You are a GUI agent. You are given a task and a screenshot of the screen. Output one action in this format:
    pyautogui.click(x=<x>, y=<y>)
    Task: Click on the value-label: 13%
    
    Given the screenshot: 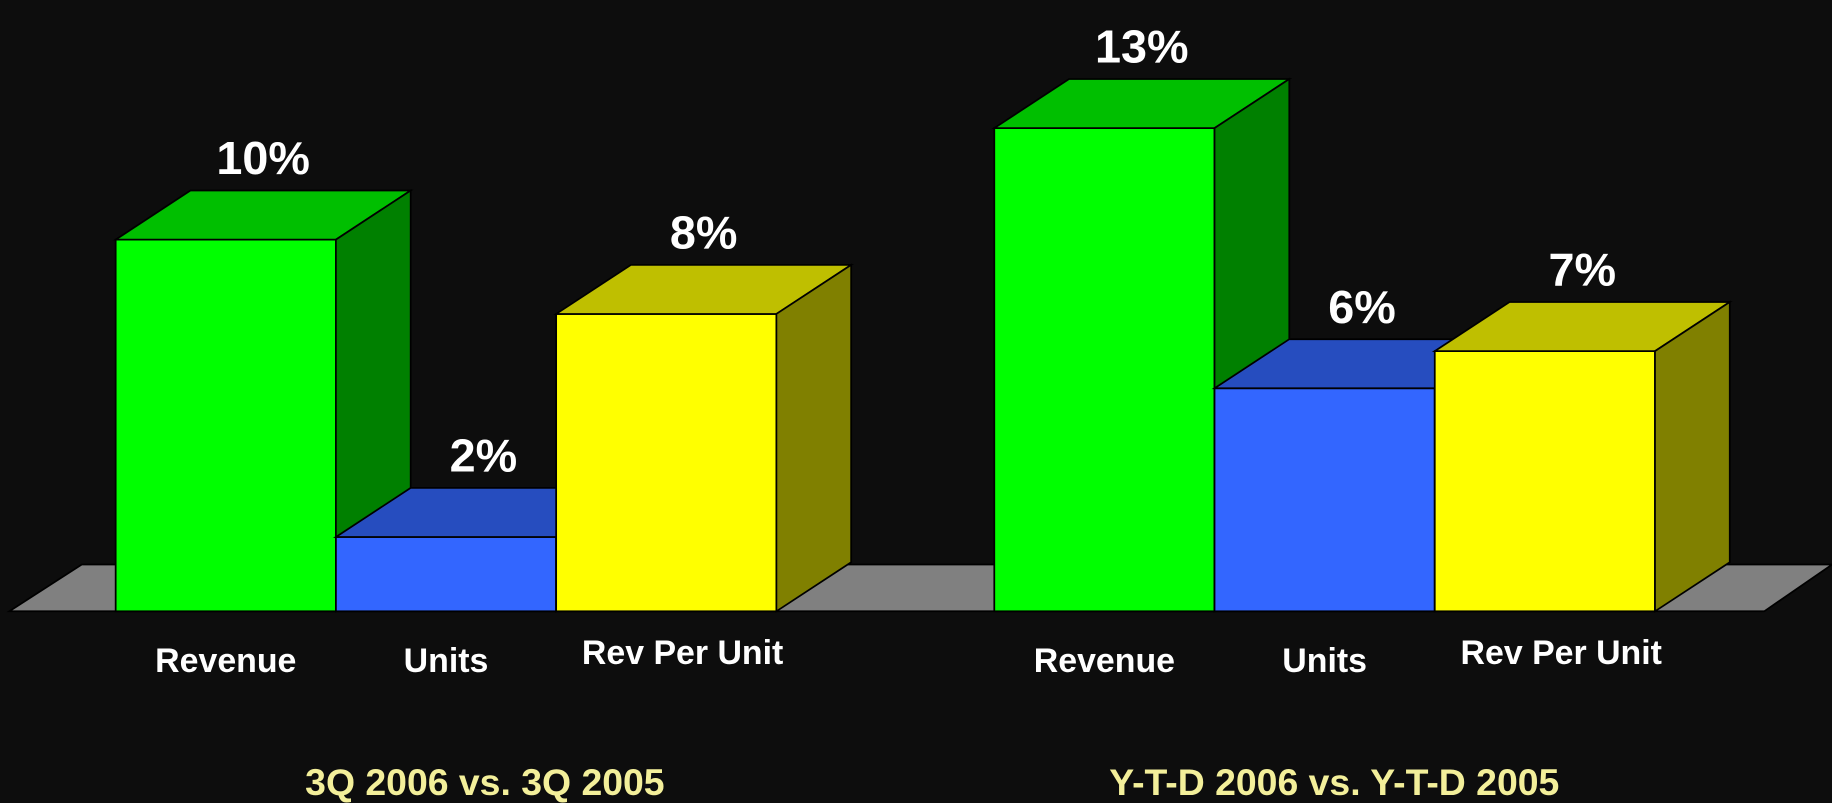 What is the action you would take?
    pyautogui.click(x=1142, y=47)
    